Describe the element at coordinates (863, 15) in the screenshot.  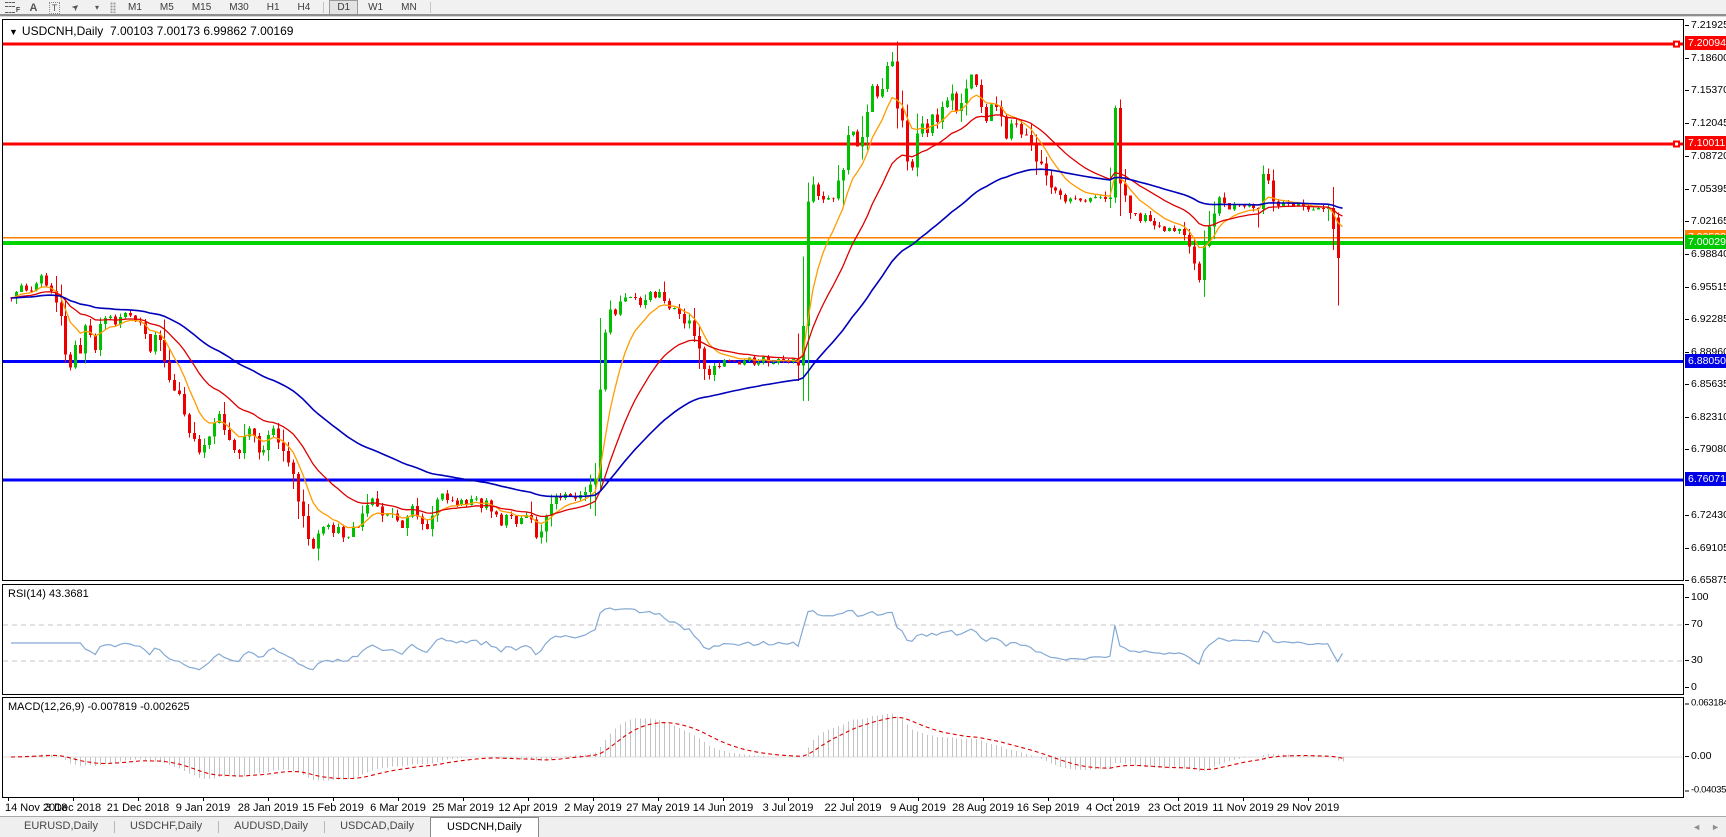
I see `toolbar-divider` at that location.